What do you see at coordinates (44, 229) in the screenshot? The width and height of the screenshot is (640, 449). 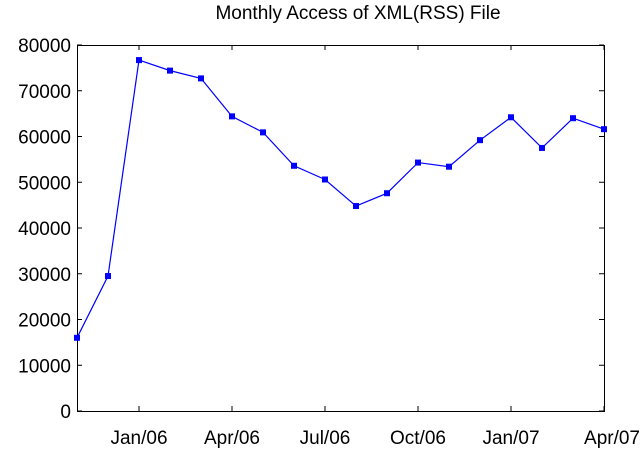 I see `y-tick-label: 40000` at bounding box center [44, 229].